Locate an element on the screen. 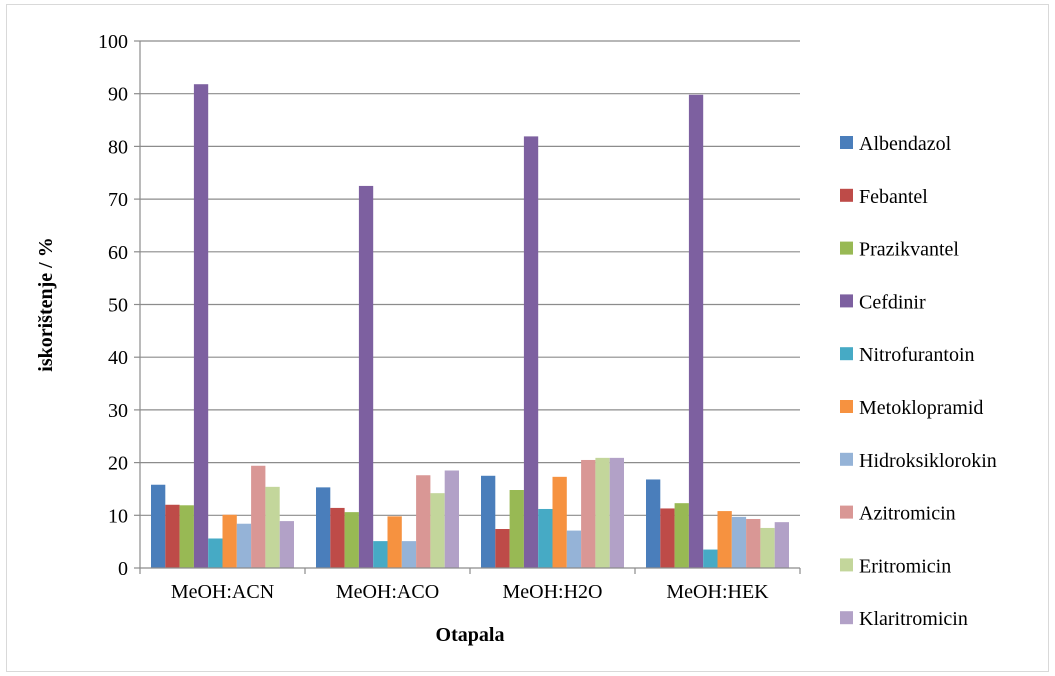  legend-label: Hidroksiklorokin is located at coordinates (928, 461).